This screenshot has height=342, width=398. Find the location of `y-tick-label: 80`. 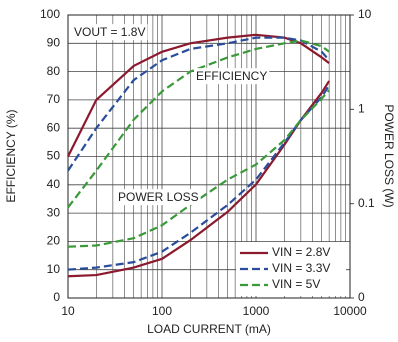

y-tick-label: 80 is located at coordinates (54, 71).